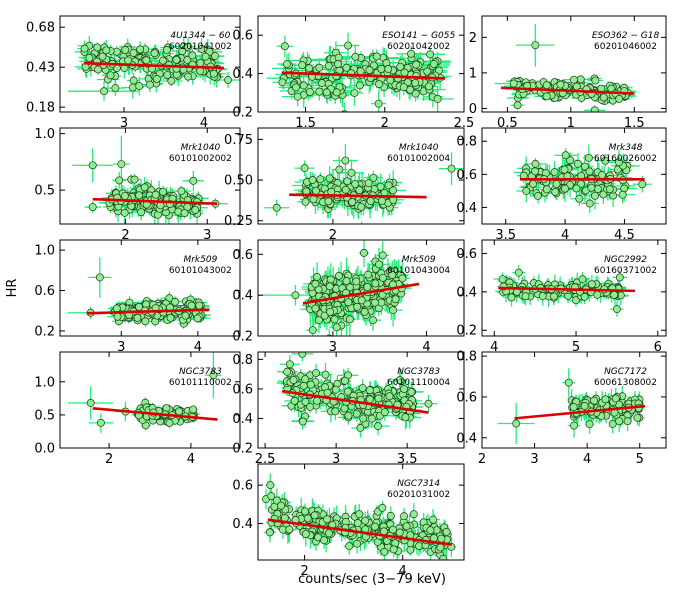 This screenshot has height=600, width=700. What do you see at coordinates (473, 38) in the screenshot?
I see `y-tick-label: 2` at bounding box center [473, 38].